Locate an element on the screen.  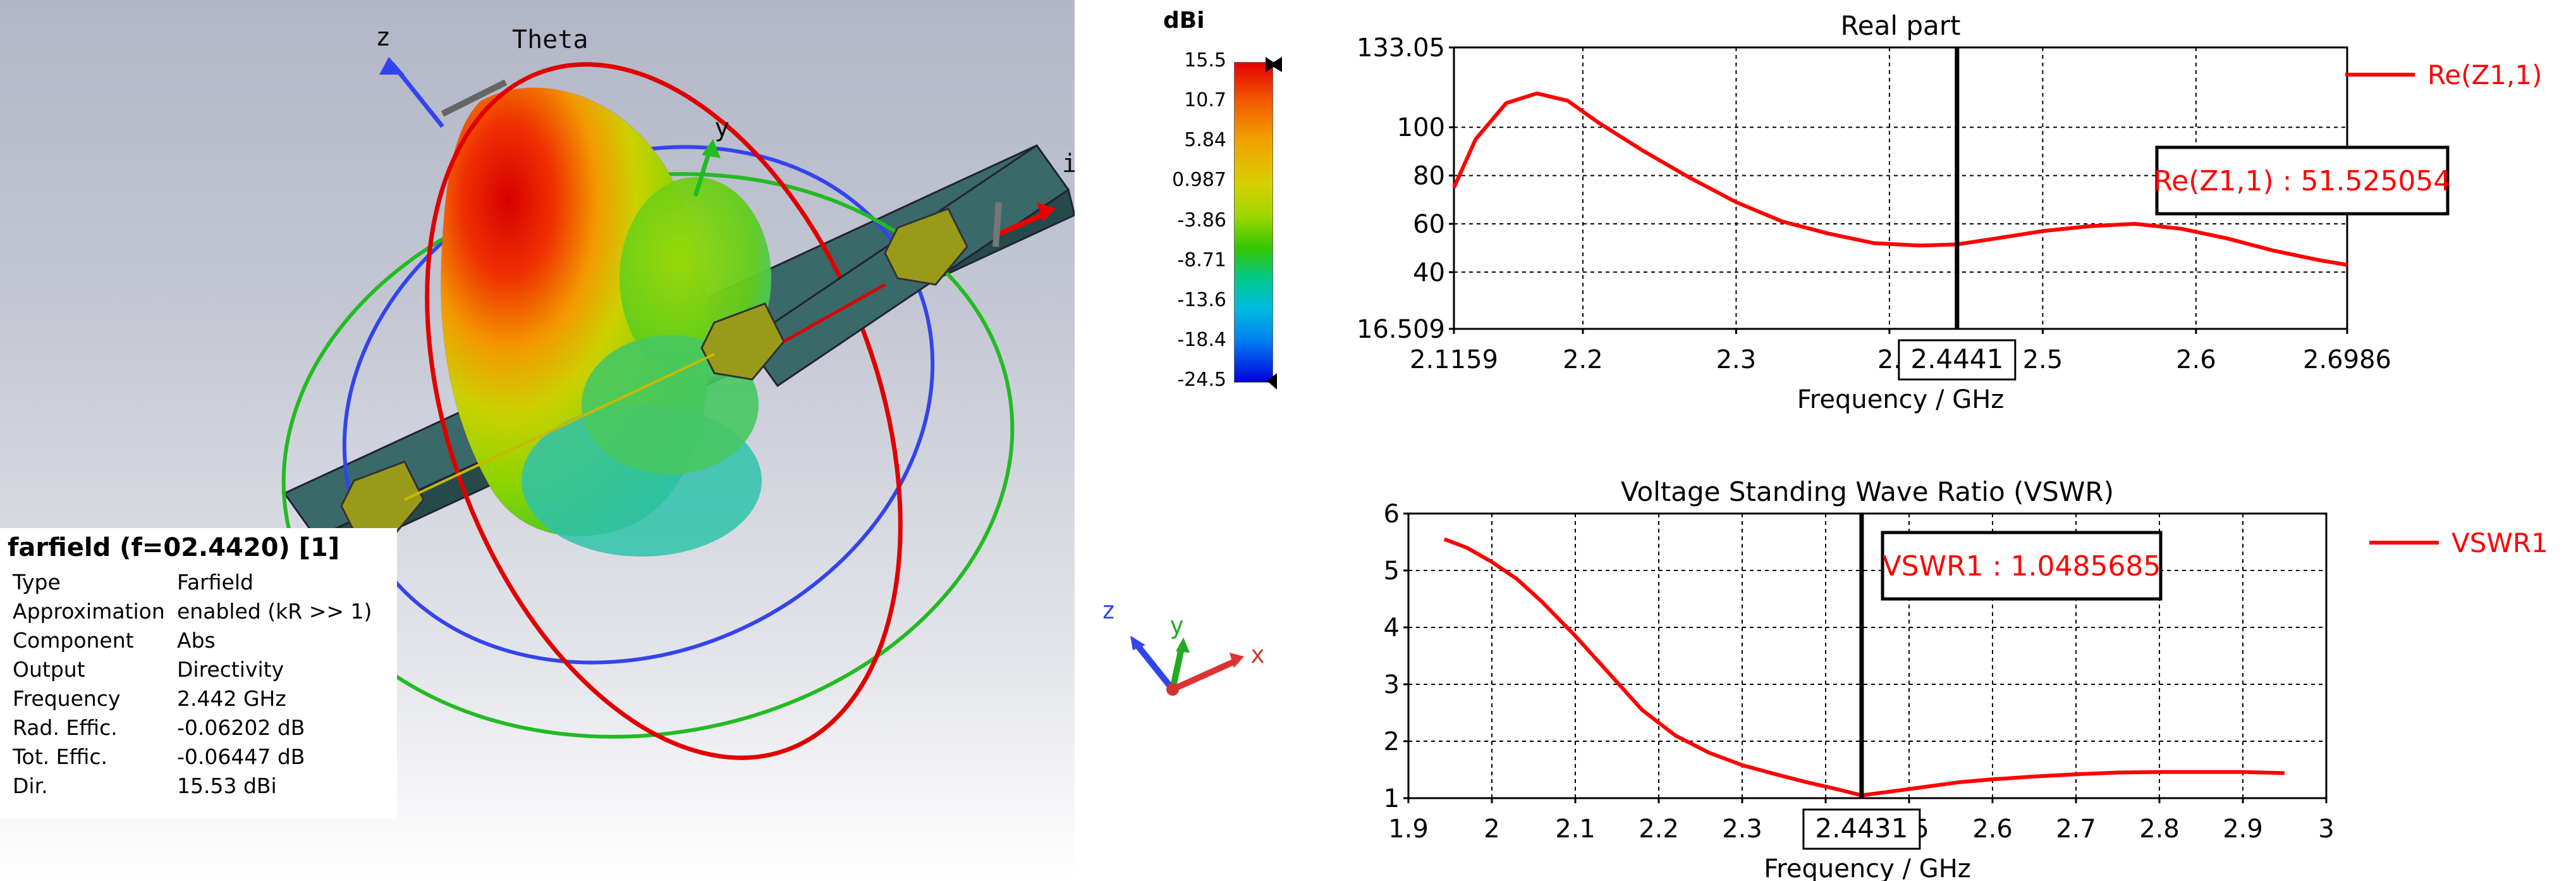
chart-title: Voltage Standing Wave Ratio (VSWR) is located at coordinates (1867, 492).